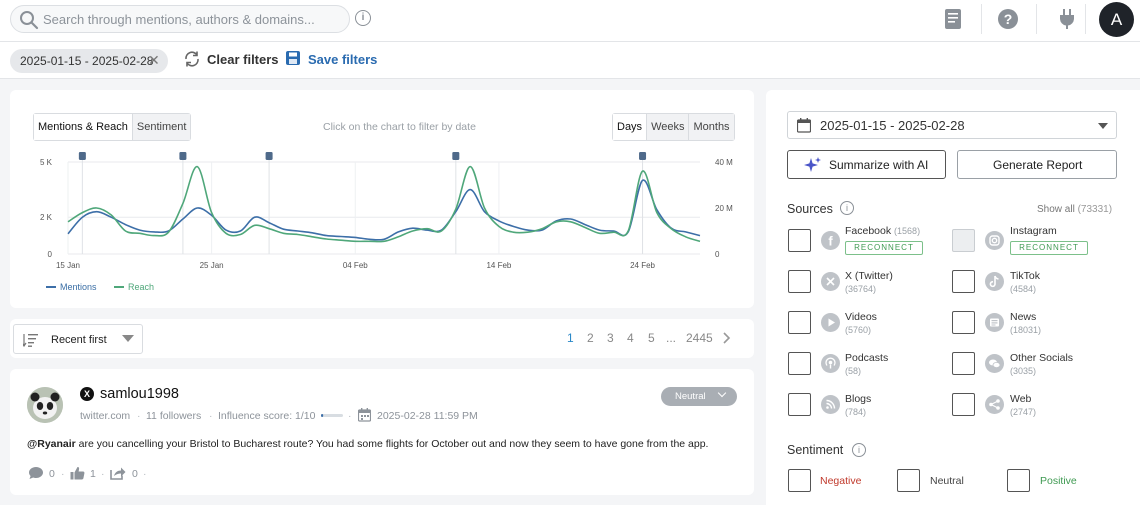 The width and height of the screenshot is (1140, 505). Describe the element at coordinates (590, 338) in the screenshot. I see `page-2: 2` at that location.